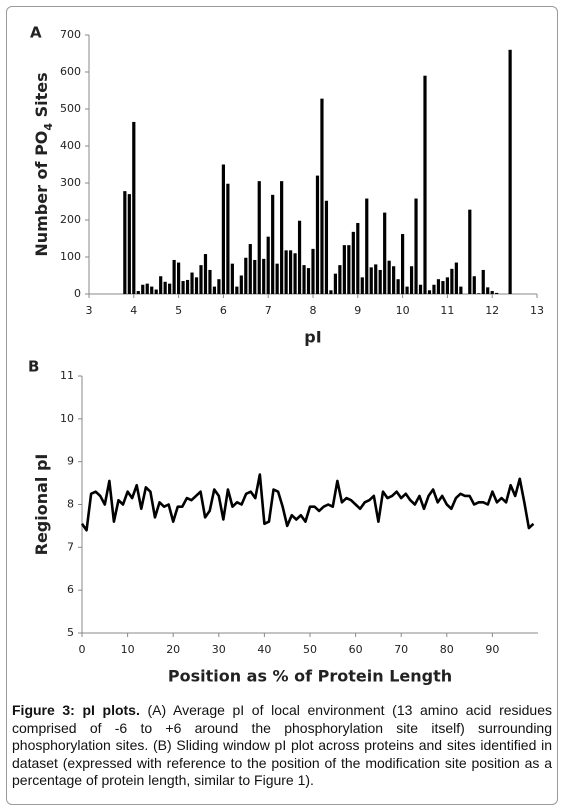  Describe the element at coordinates (173, 649) in the screenshot. I see `x-tick-label: 20` at that location.